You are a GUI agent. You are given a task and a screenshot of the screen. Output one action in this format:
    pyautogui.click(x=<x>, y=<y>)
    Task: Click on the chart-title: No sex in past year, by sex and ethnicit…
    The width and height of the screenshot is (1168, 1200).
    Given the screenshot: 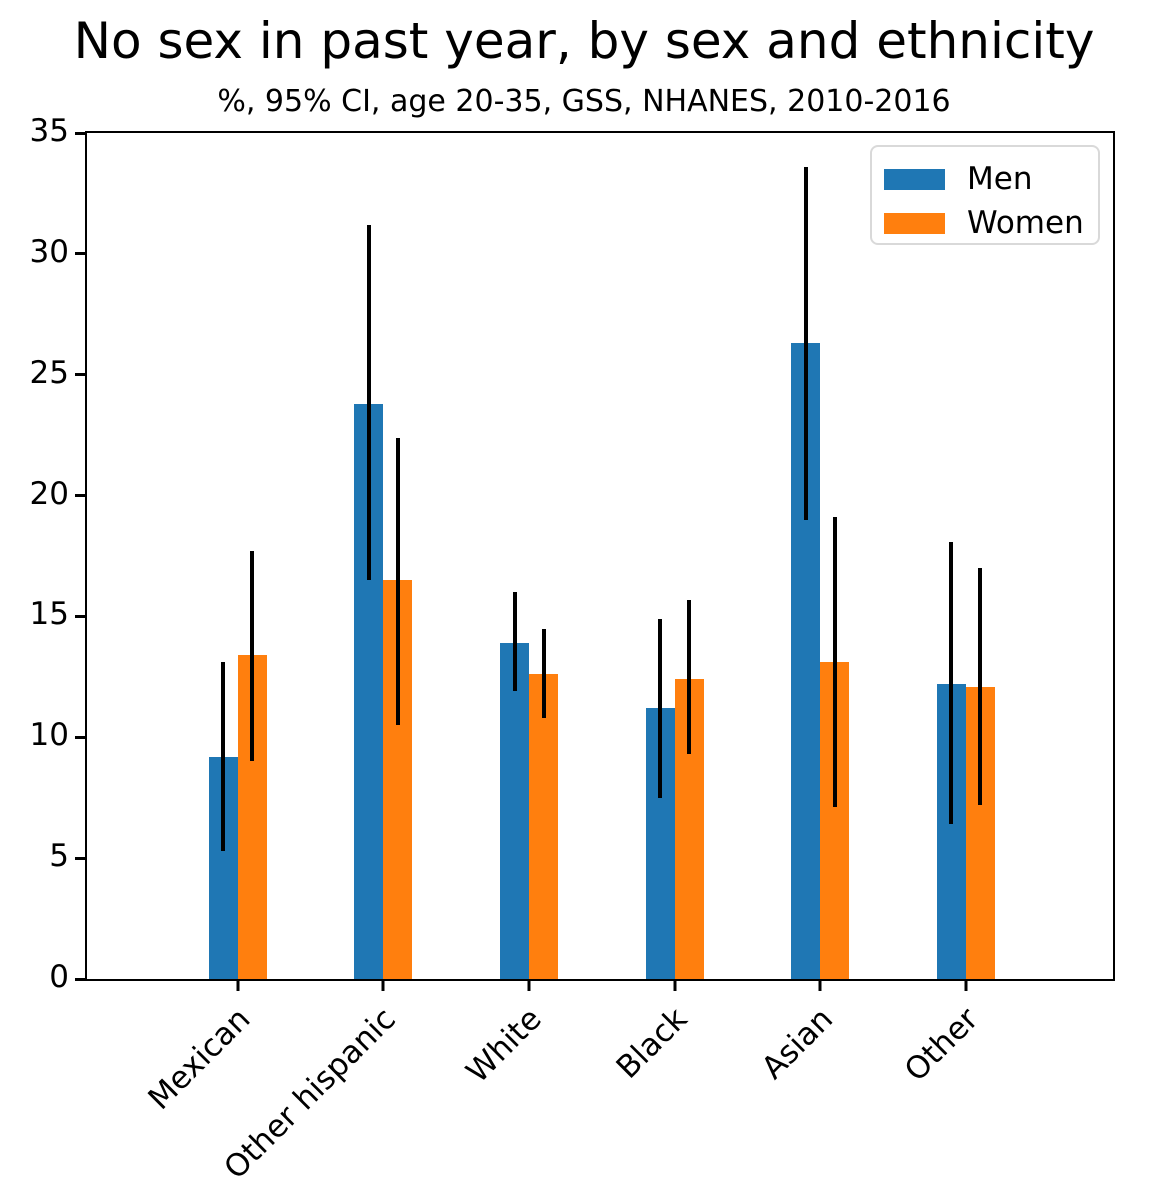 What is the action you would take?
    pyautogui.click(x=584, y=41)
    